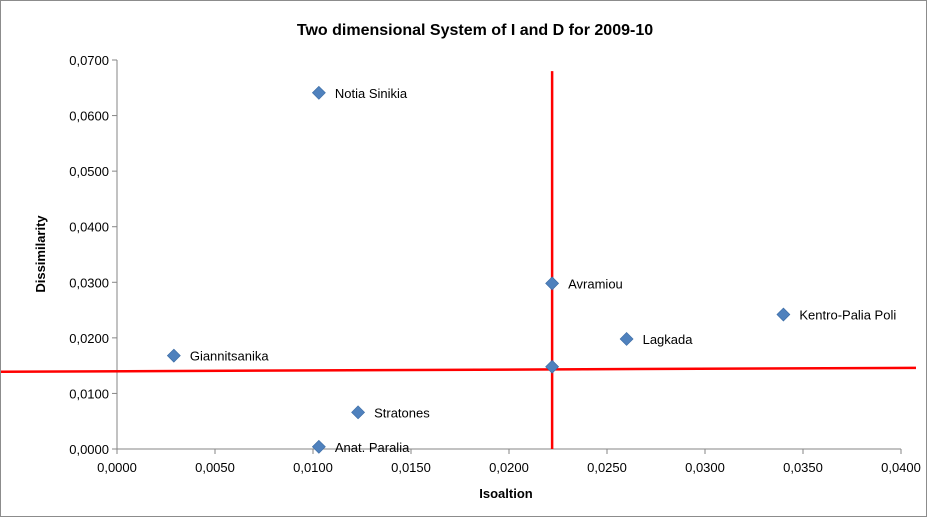 This screenshot has height=517, width=927. I want to click on y-tick-label: 0,0000, so click(89, 449).